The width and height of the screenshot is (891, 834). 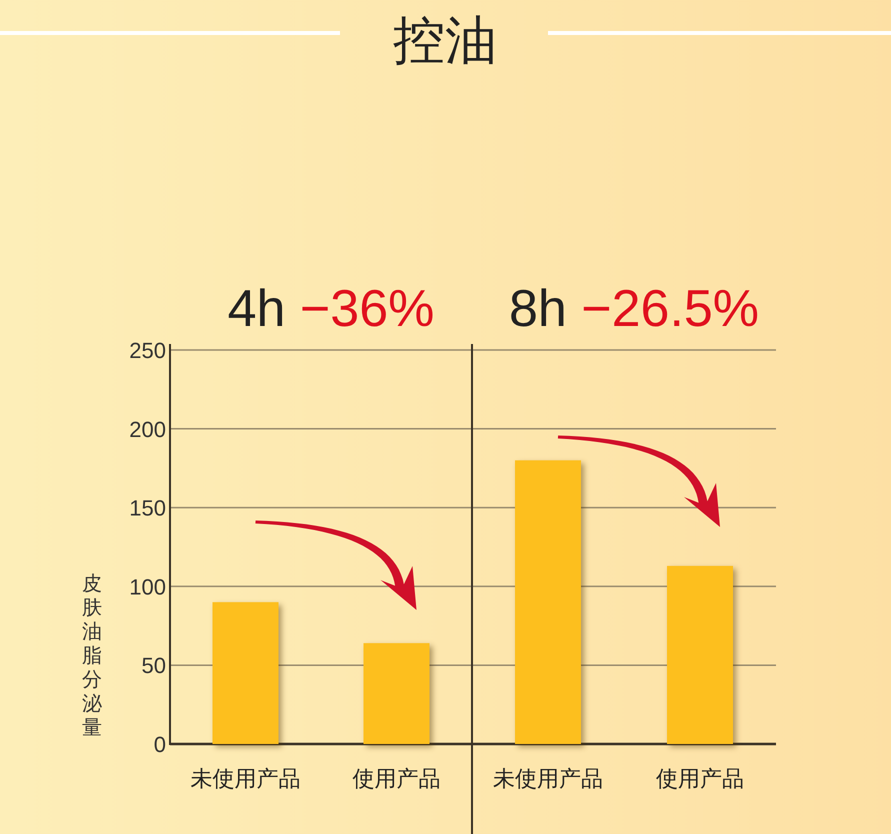 What do you see at coordinates (634, 309) in the screenshot?
I see `chart-title: 8h −26.5%` at bounding box center [634, 309].